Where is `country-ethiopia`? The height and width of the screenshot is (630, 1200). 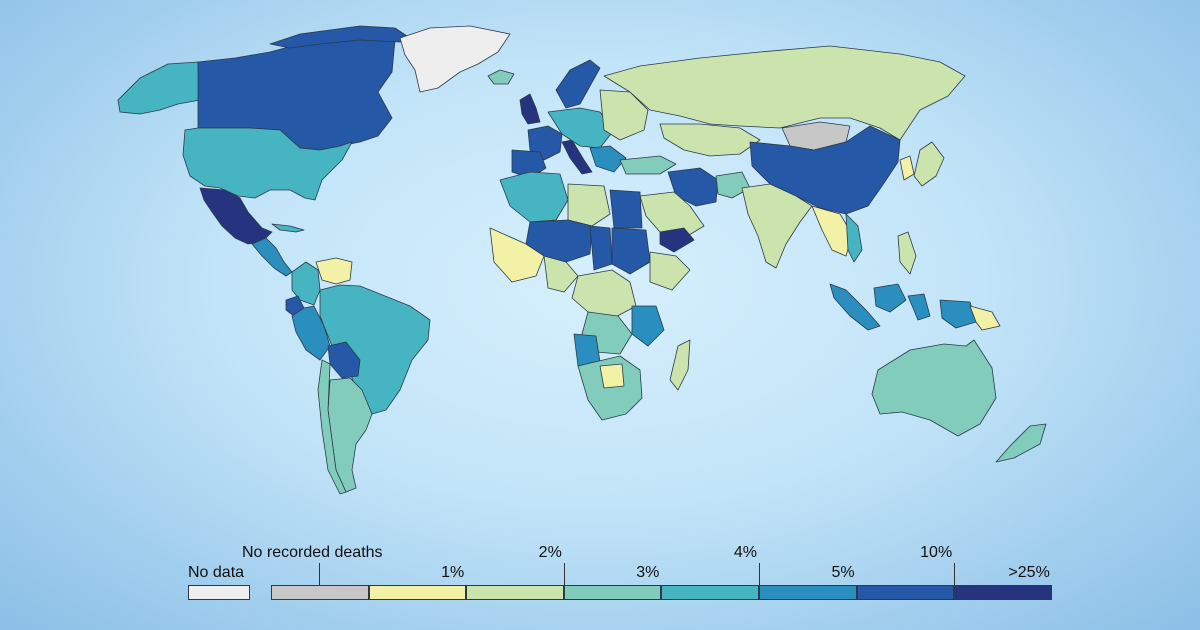
country-ethiopia is located at coordinates (670, 271).